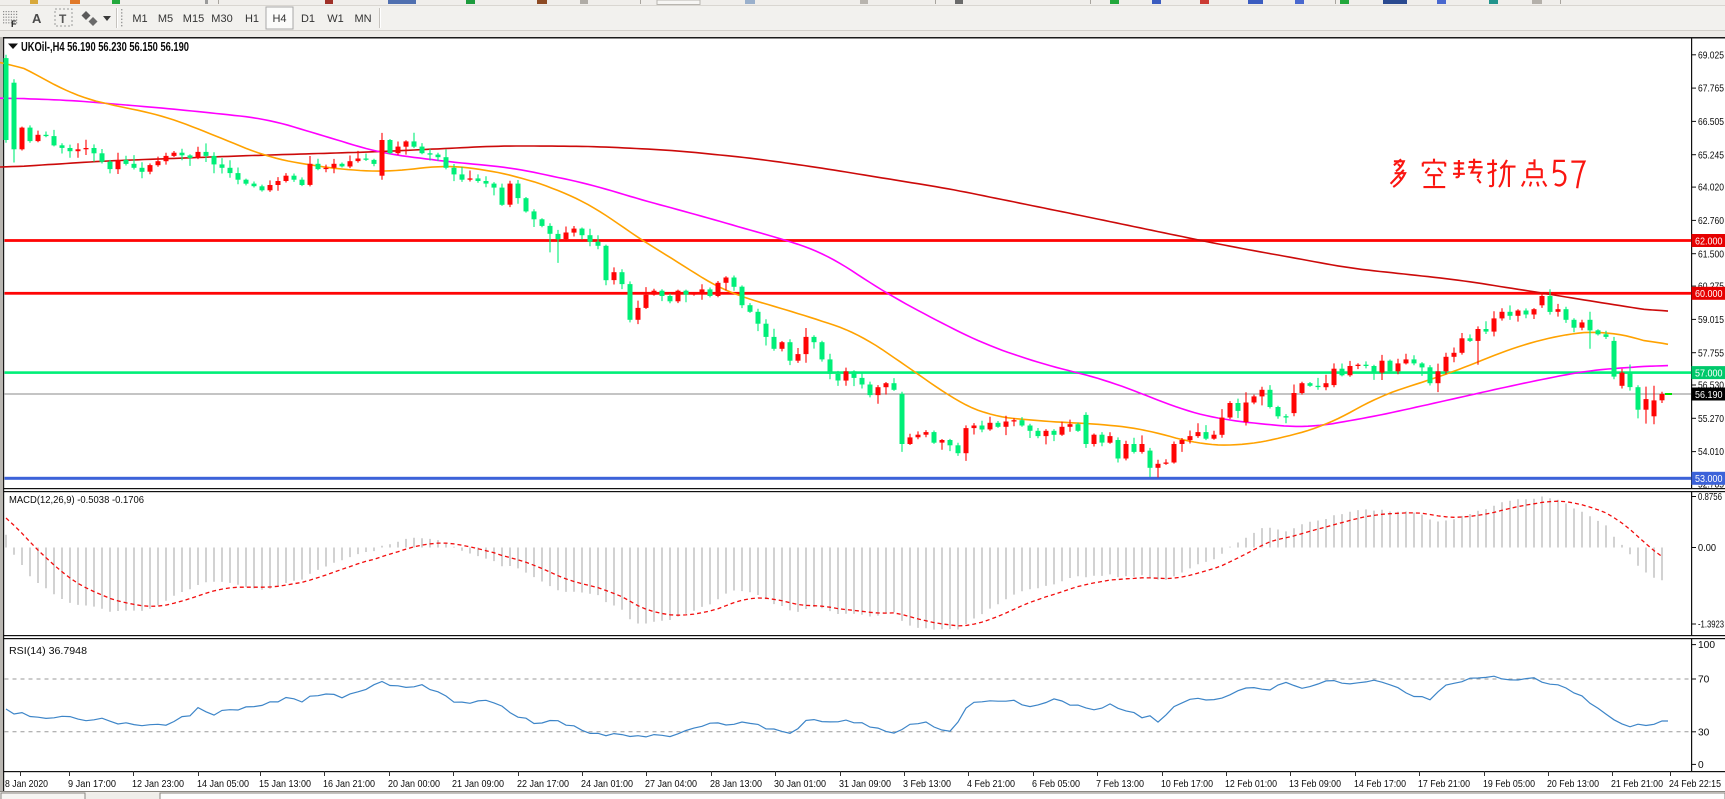 The width and height of the screenshot is (1725, 799). I want to click on svg-text: H4, so click(279, 19).